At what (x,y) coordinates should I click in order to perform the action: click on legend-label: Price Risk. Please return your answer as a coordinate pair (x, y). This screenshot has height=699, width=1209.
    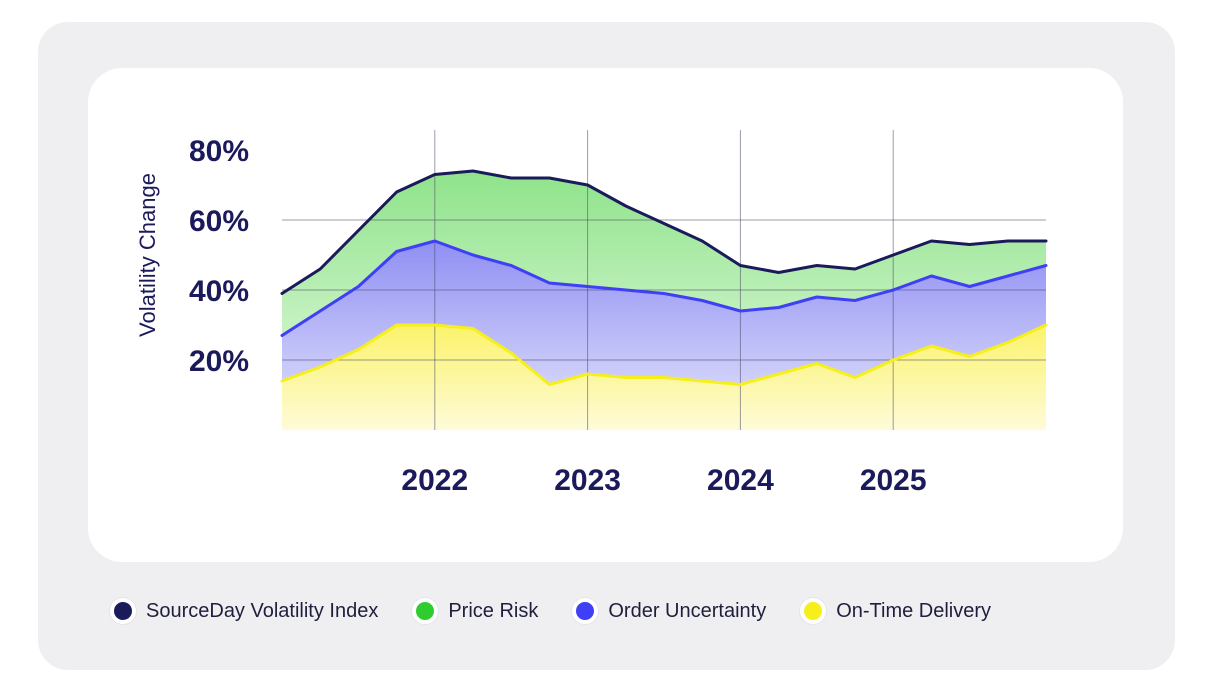
    Looking at the image, I should click on (493, 610).